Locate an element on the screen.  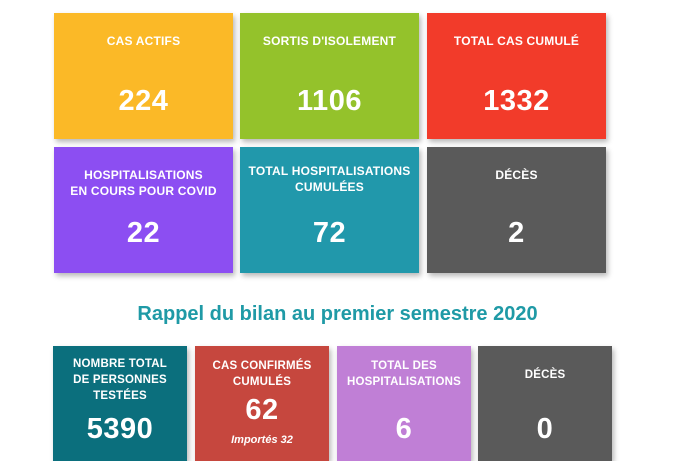
card-value: 5390 is located at coordinates (120, 429).